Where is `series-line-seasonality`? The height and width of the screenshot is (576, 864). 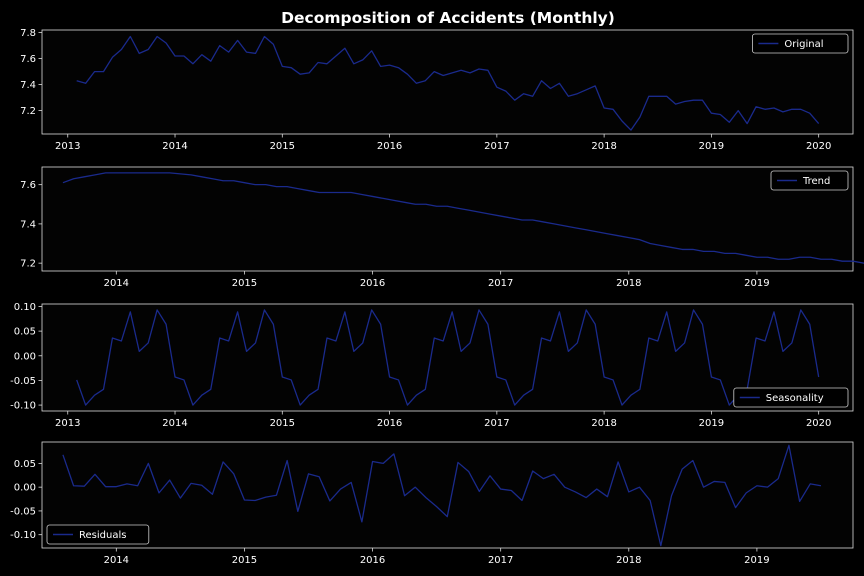 series-line-seasonality is located at coordinates (448, 357).